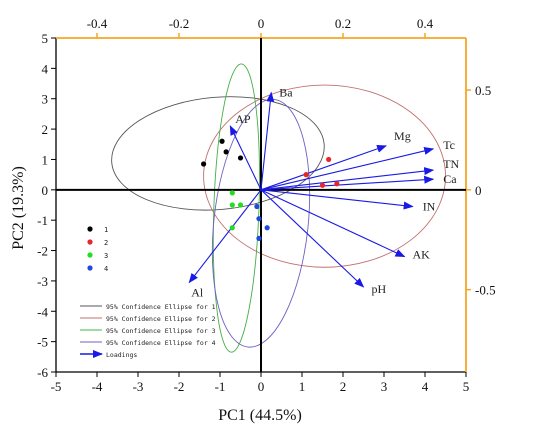 The width and height of the screenshot is (554, 444). I want to click on y-tick-label: -2, so click(42, 251).